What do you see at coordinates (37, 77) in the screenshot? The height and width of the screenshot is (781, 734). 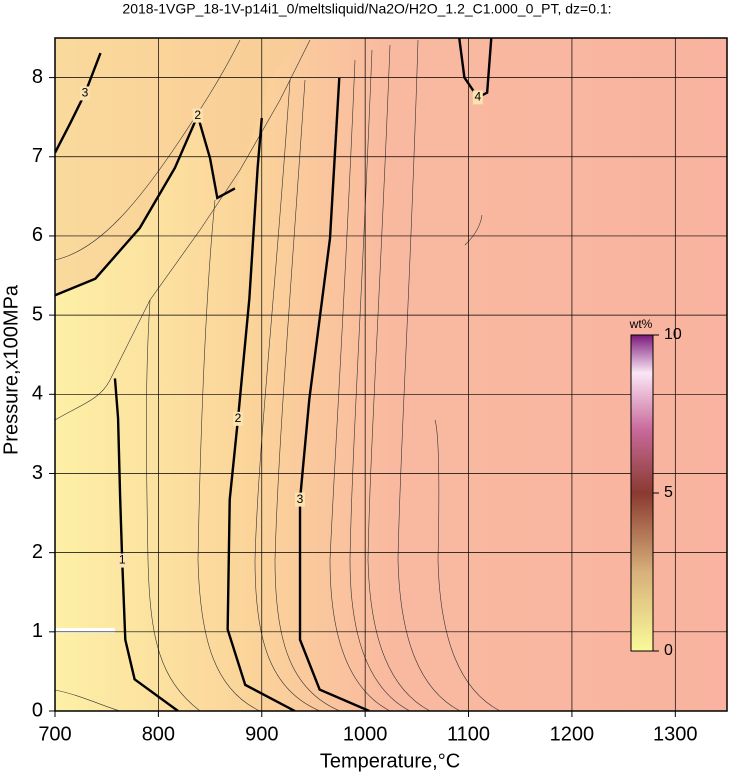 I see `y-tick-label: 8` at bounding box center [37, 77].